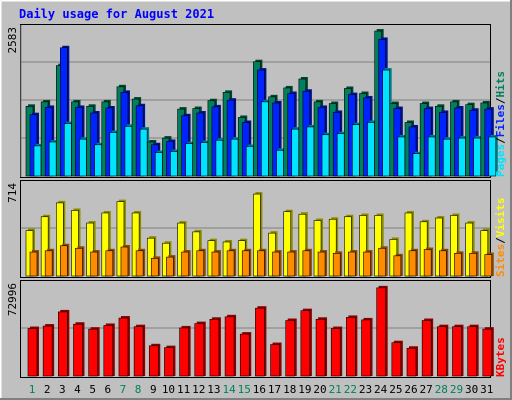 This screenshot has width=512, height=400. I want to click on bar-sites-day-20-face, so click(321, 264).